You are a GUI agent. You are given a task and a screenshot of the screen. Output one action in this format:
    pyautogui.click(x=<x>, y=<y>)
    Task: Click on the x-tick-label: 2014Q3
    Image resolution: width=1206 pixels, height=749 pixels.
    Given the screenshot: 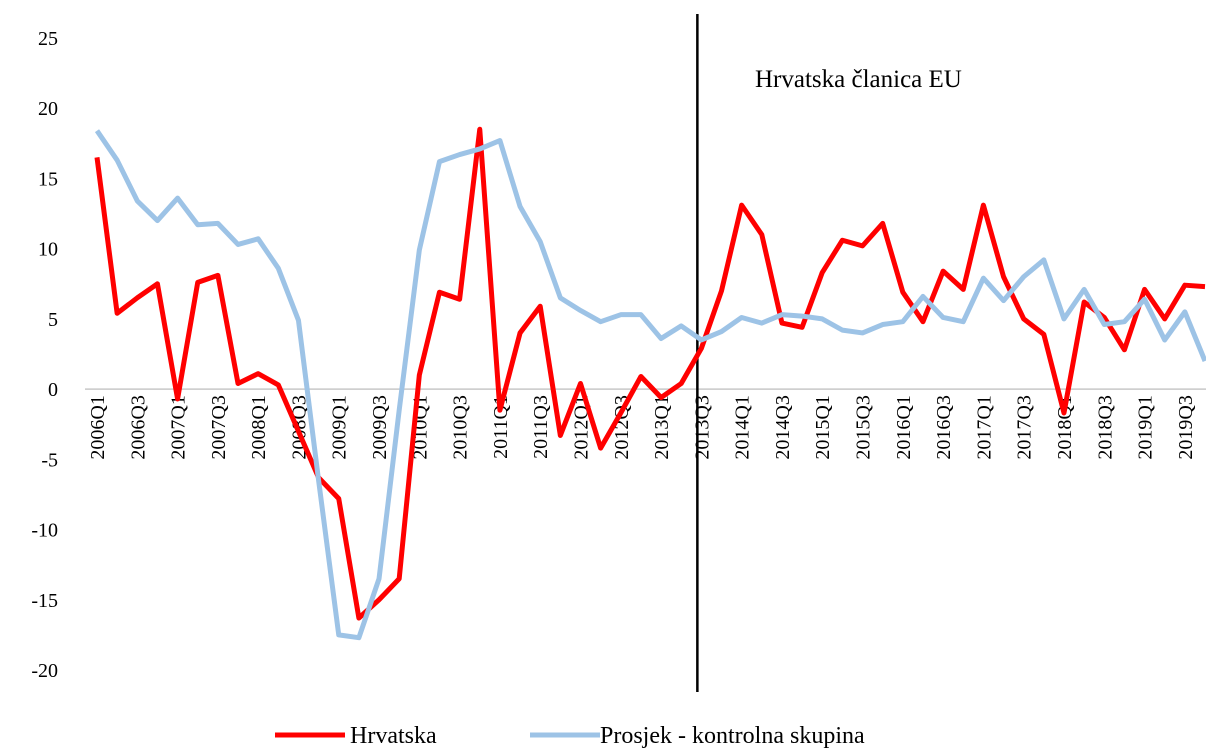 What is the action you would take?
    pyautogui.click(x=783, y=427)
    